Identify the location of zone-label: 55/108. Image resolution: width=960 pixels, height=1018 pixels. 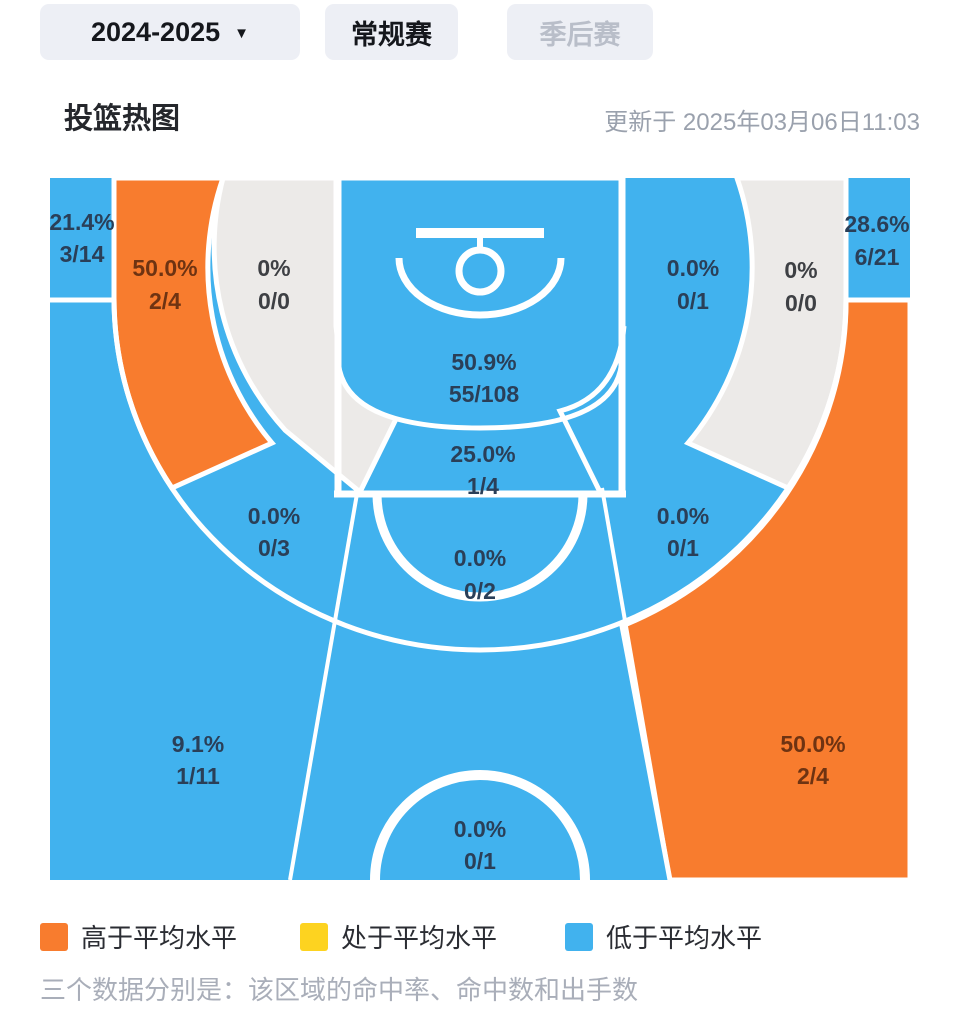
(484, 394).